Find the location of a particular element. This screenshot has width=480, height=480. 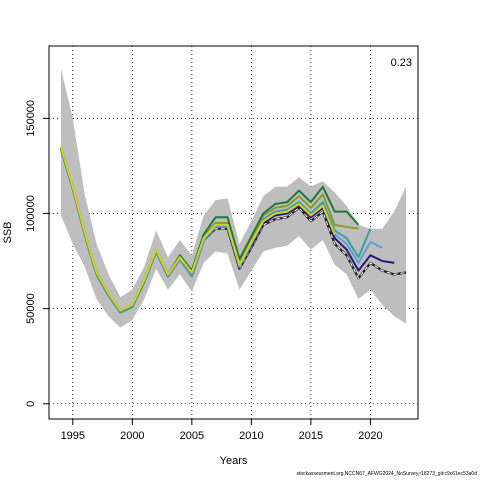

corner-annotation: 0.23 is located at coordinates (401, 63).